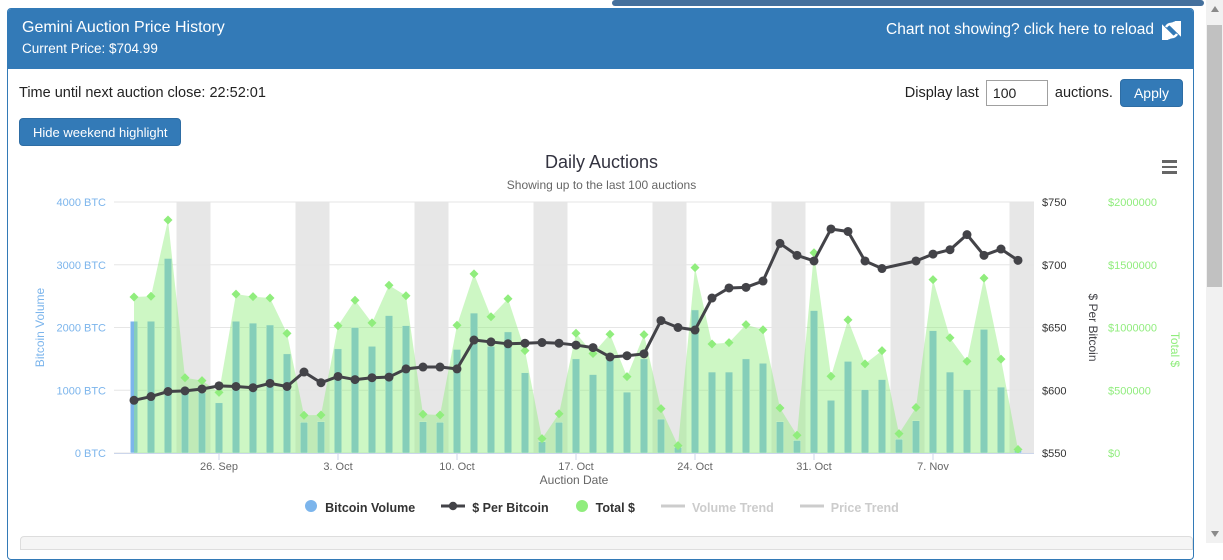 This screenshot has width=1223, height=560. I want to click on volume-axis-label: 4000 BTC, so click(81, 203).